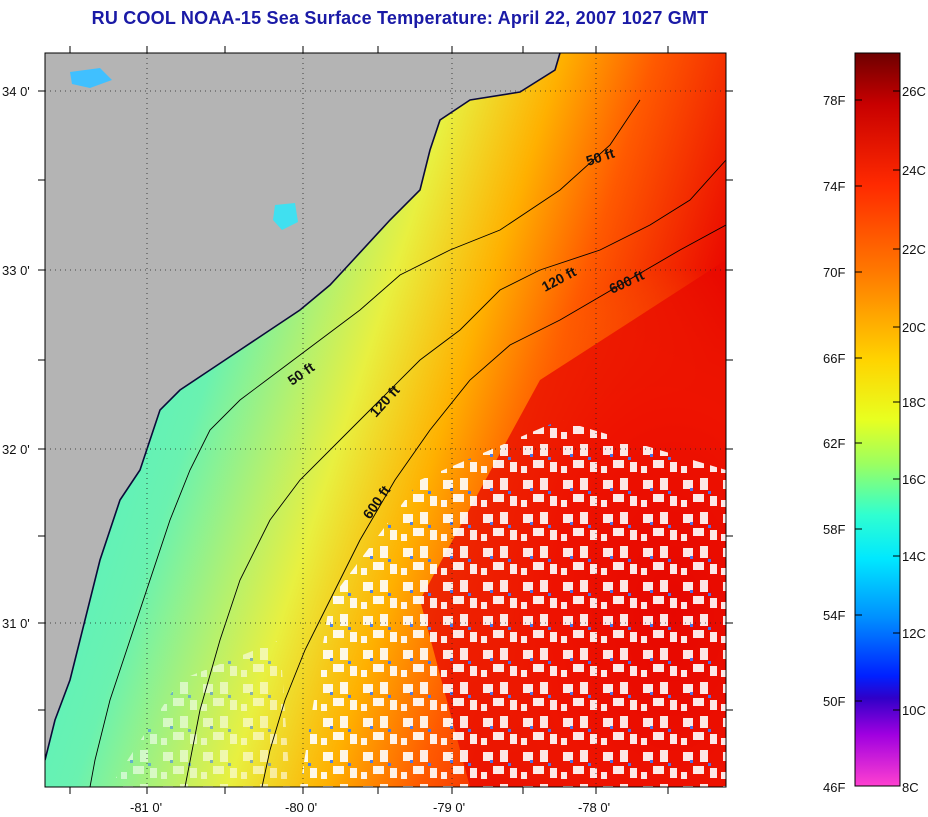  What do you see at coordinates (914, 402) in the screenshot?
I see `colorbar-c-label: 18C` at bounding box center [914, 402].